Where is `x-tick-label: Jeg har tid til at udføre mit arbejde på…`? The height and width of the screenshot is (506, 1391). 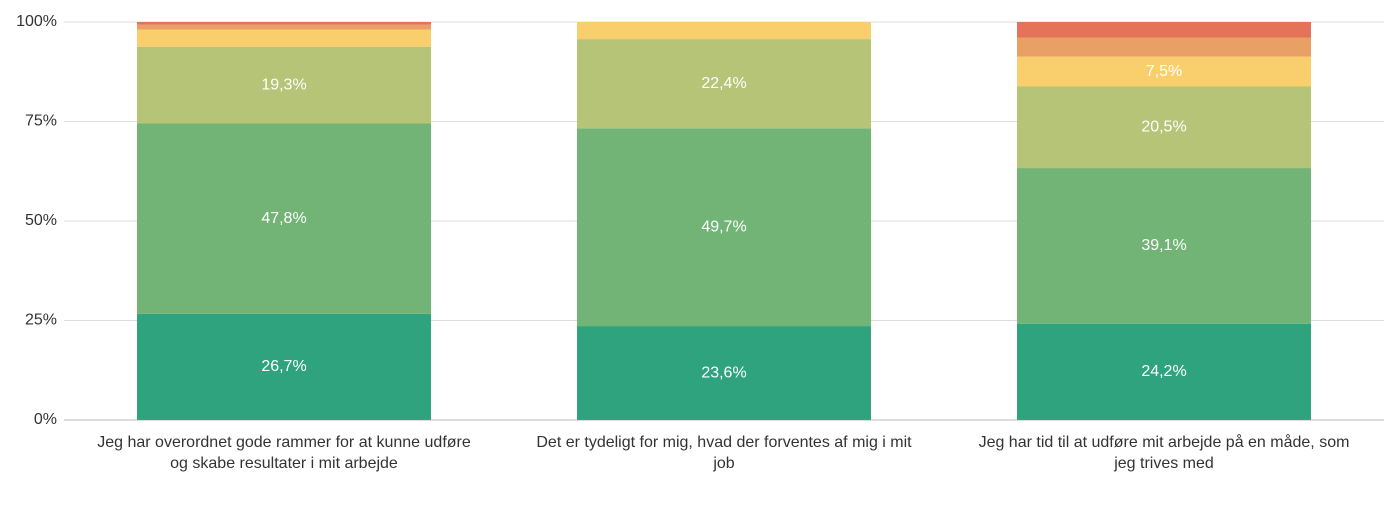 x-tick-label: Jeg har tid til at udføre mit arbejde på… is located at coordinates (1164, 453).